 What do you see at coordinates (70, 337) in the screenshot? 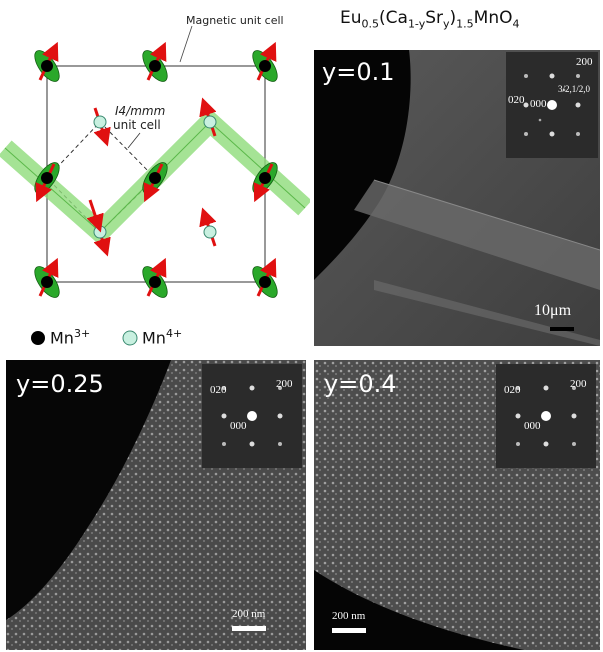
I see `legend-mn3: Mn3+` at bounding box center [70, 337].